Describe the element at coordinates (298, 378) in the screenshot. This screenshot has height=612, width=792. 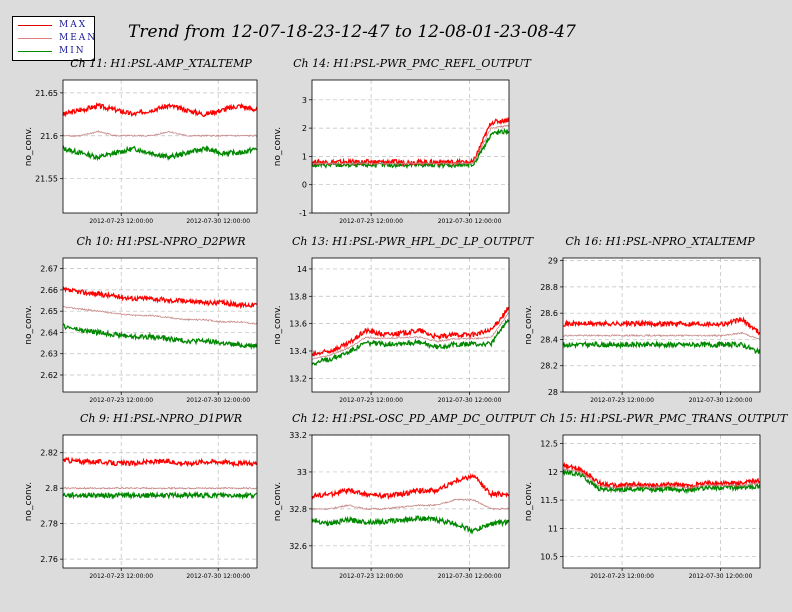
I see `y-tick-label: 13.2` at that location.